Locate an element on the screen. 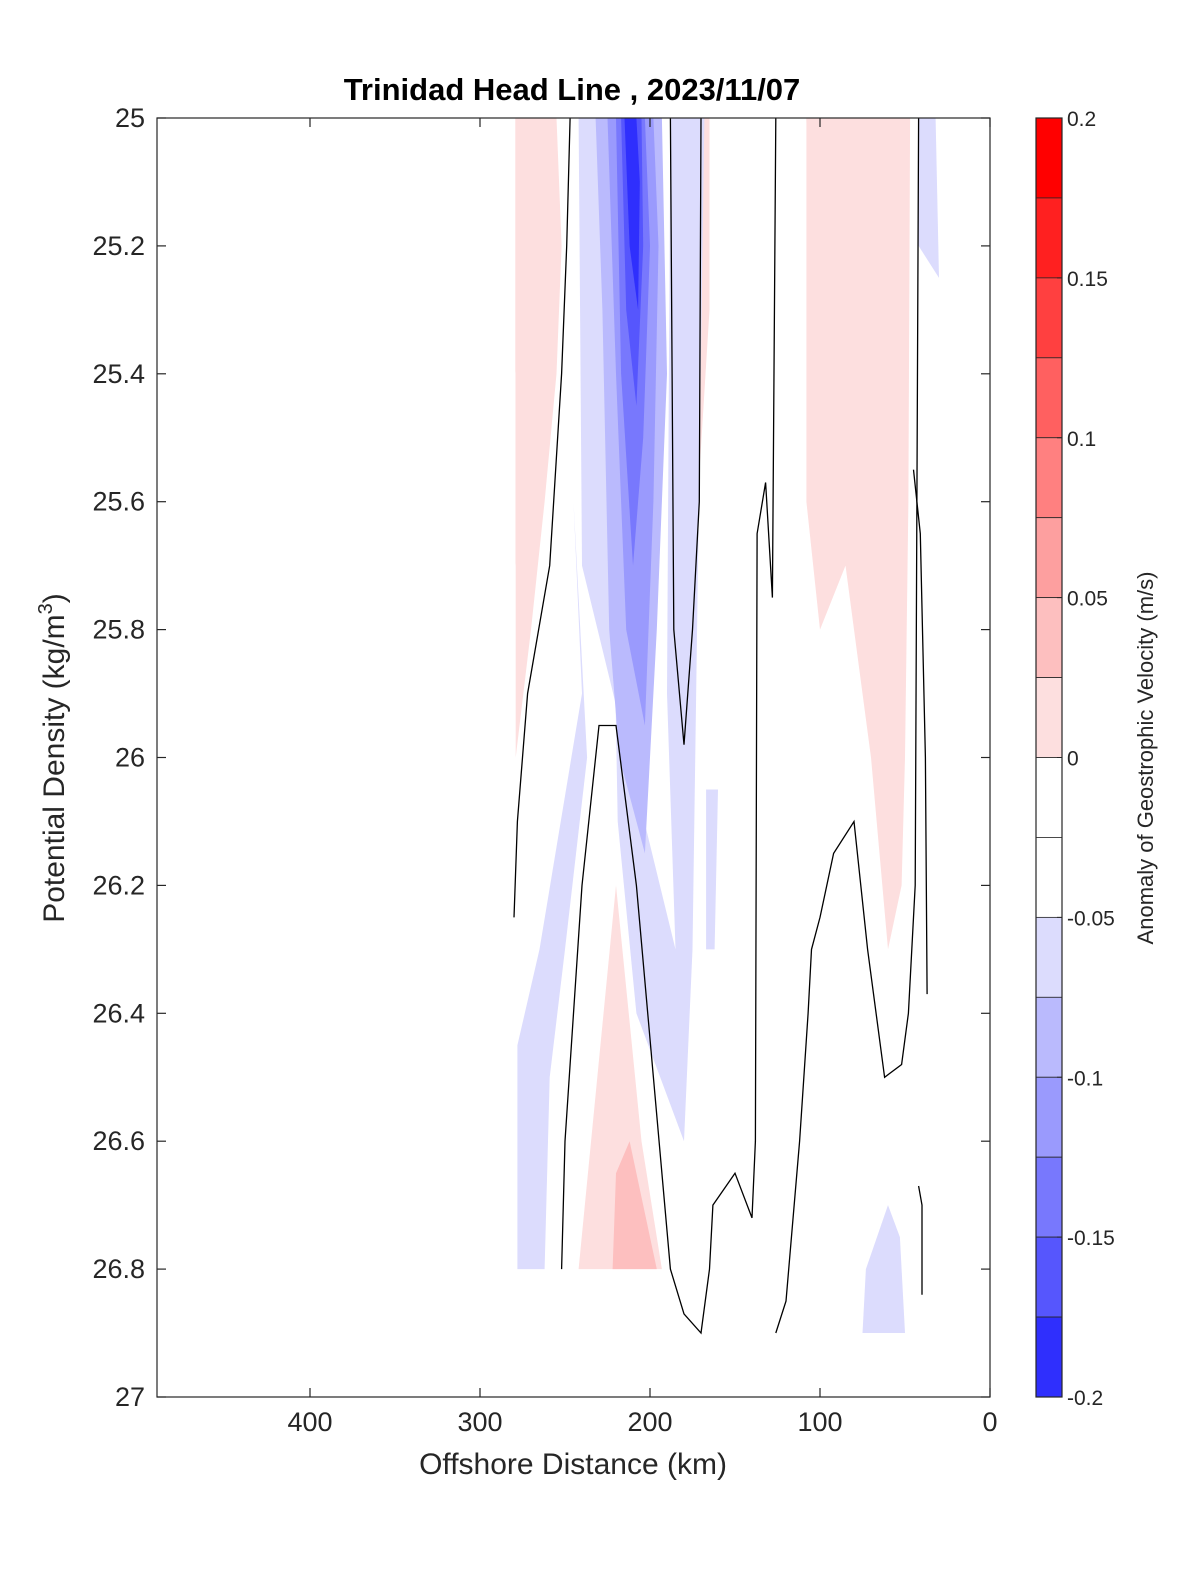  y-axis-title: Potential Density (kg/m3) is located at coordinates (53, 758).